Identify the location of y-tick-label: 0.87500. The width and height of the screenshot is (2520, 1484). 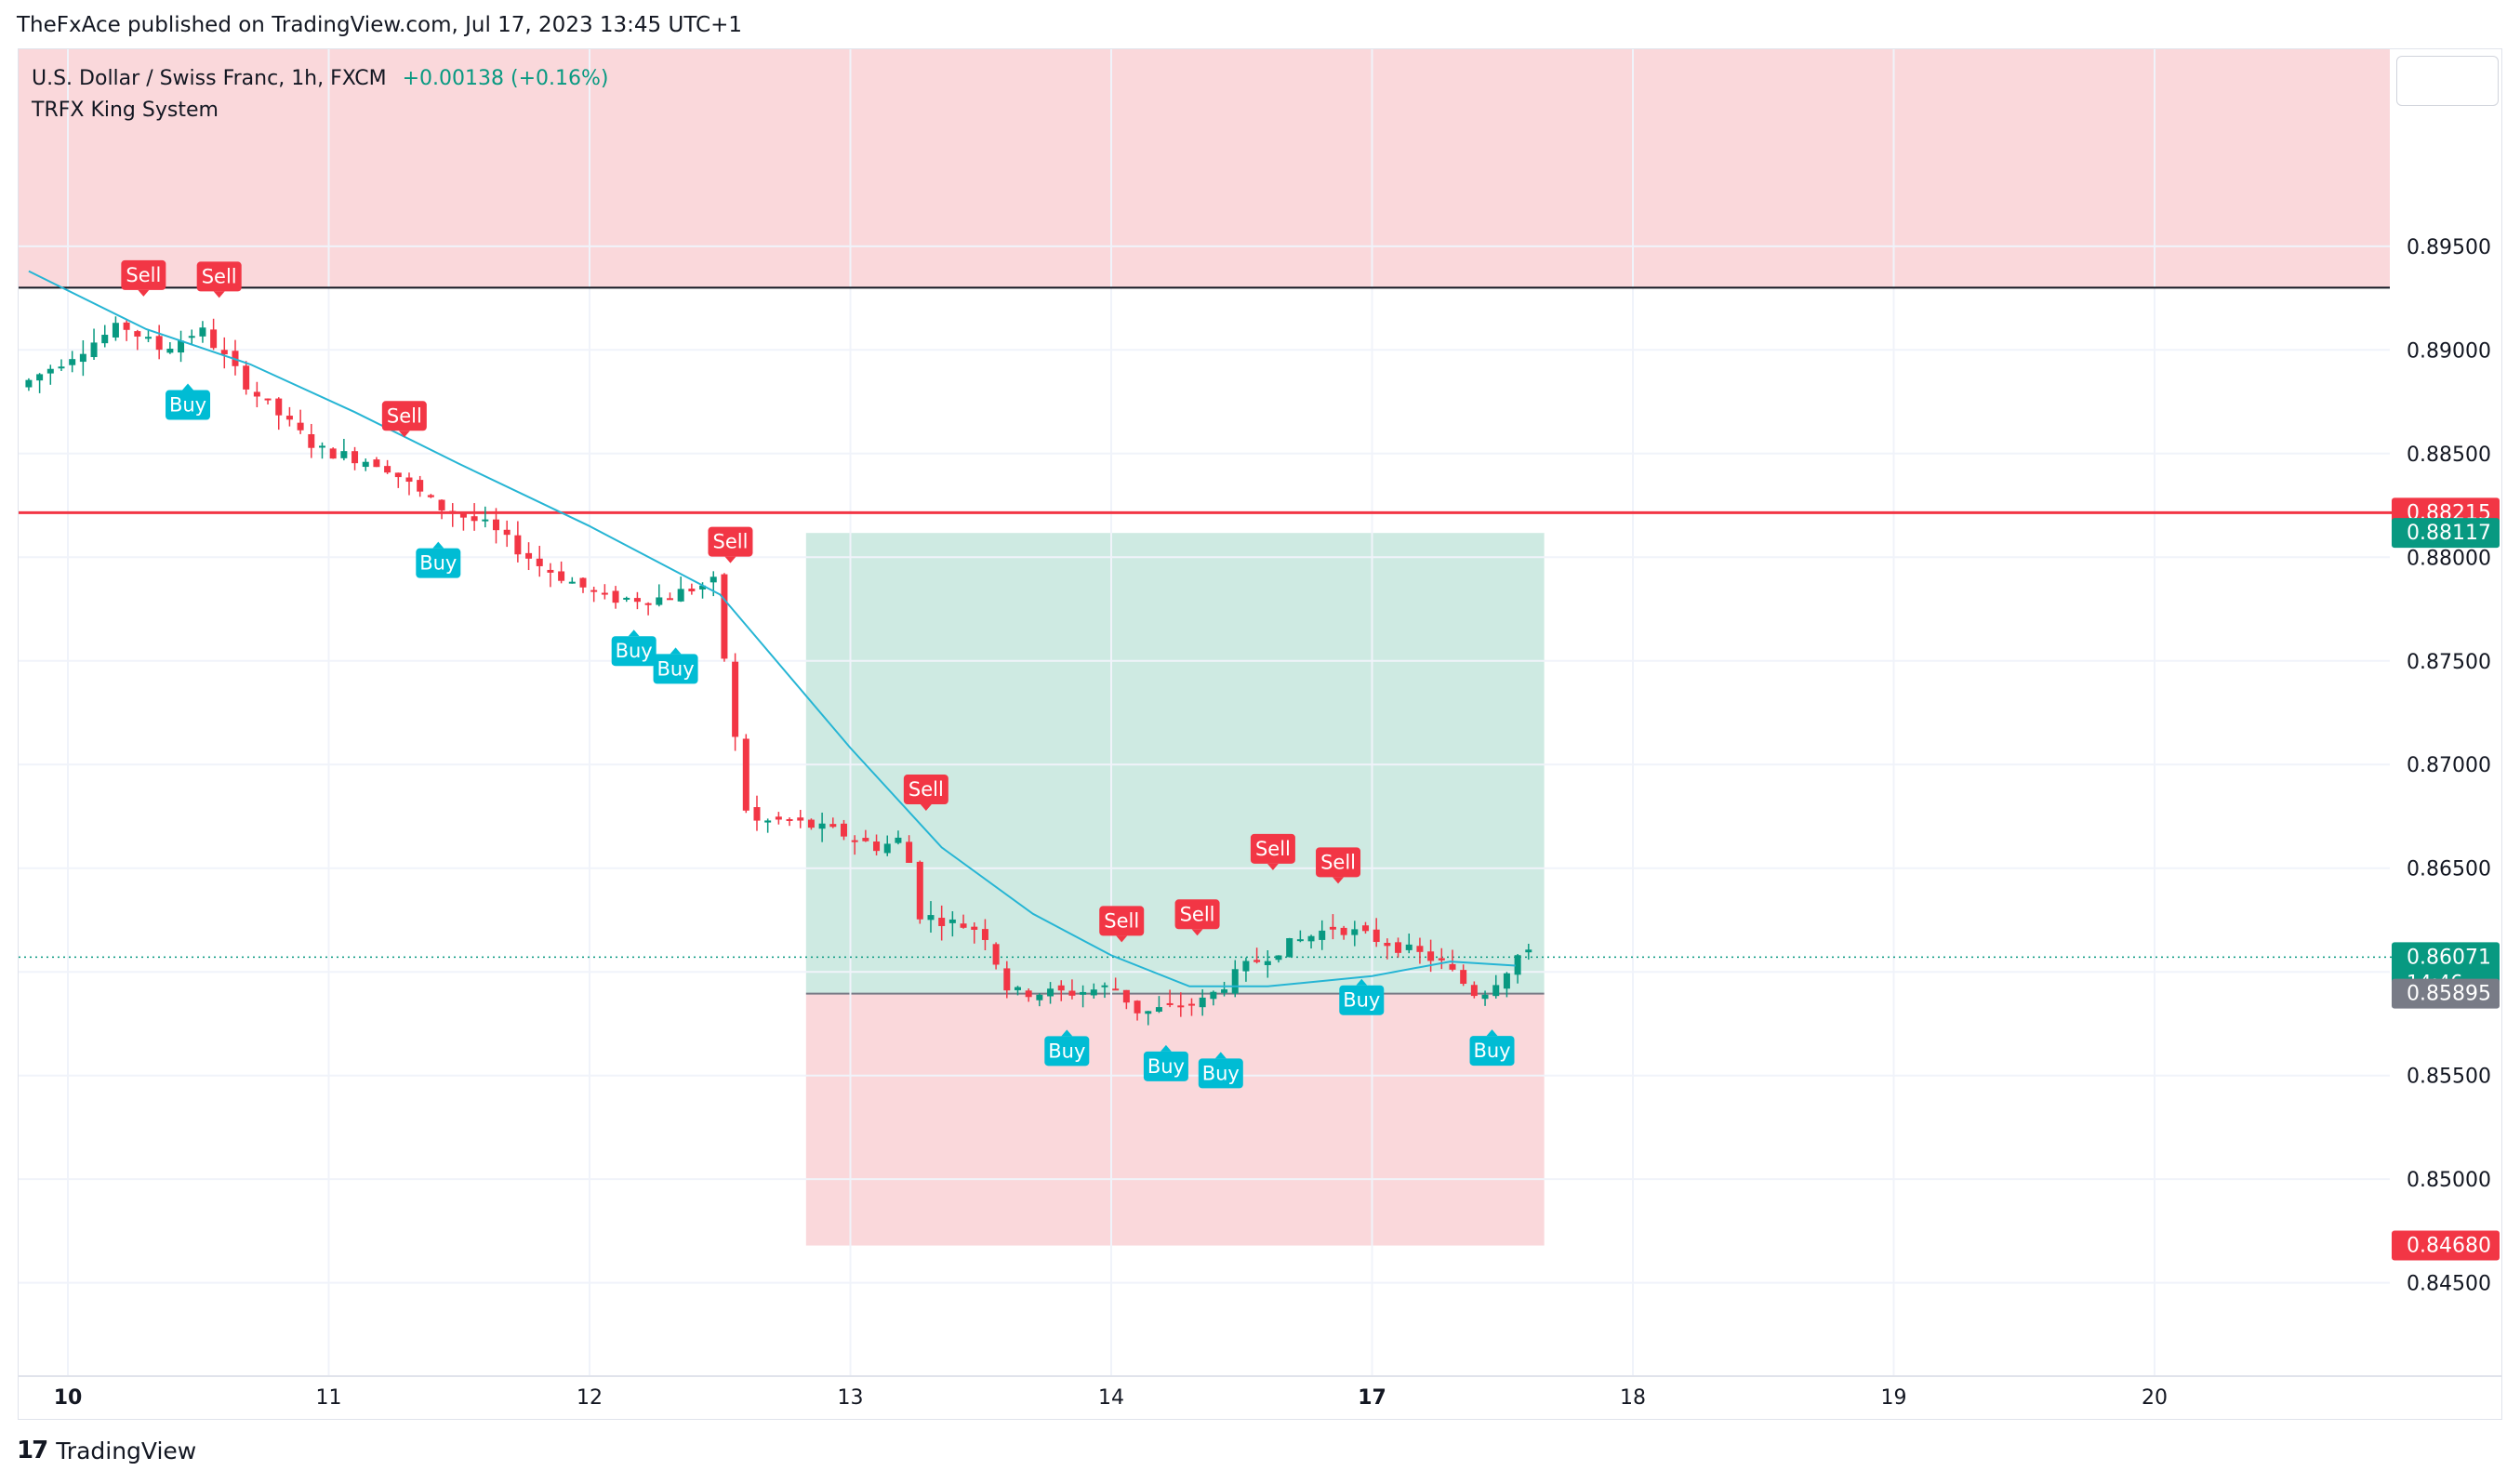
(2449, 662).